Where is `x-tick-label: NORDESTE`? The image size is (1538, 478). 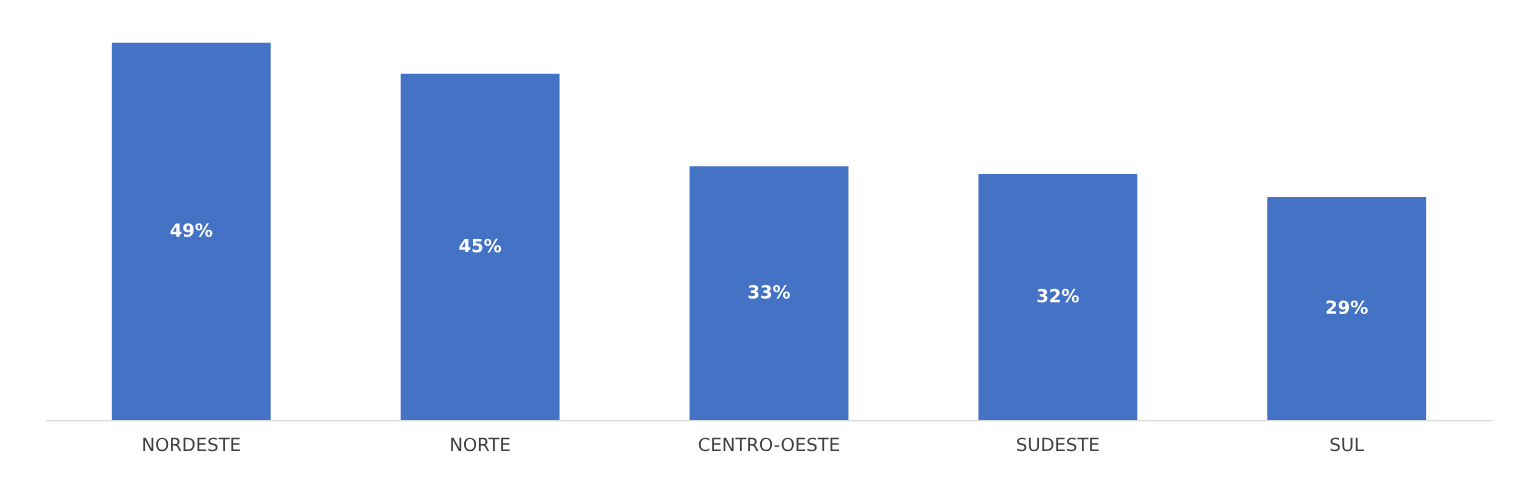 x-tick-label: NORDESTE is located at coordinates (191, 444).